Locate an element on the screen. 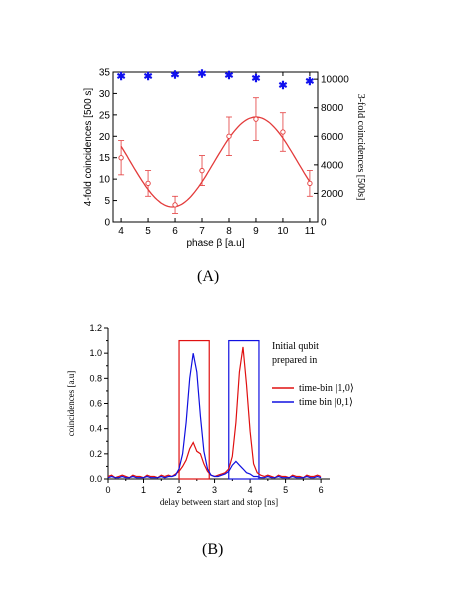 The image size is (459, 595). chart-a-y2-axis-label: 3-fold coincidences [500s] is located at coordinates (360, 147).